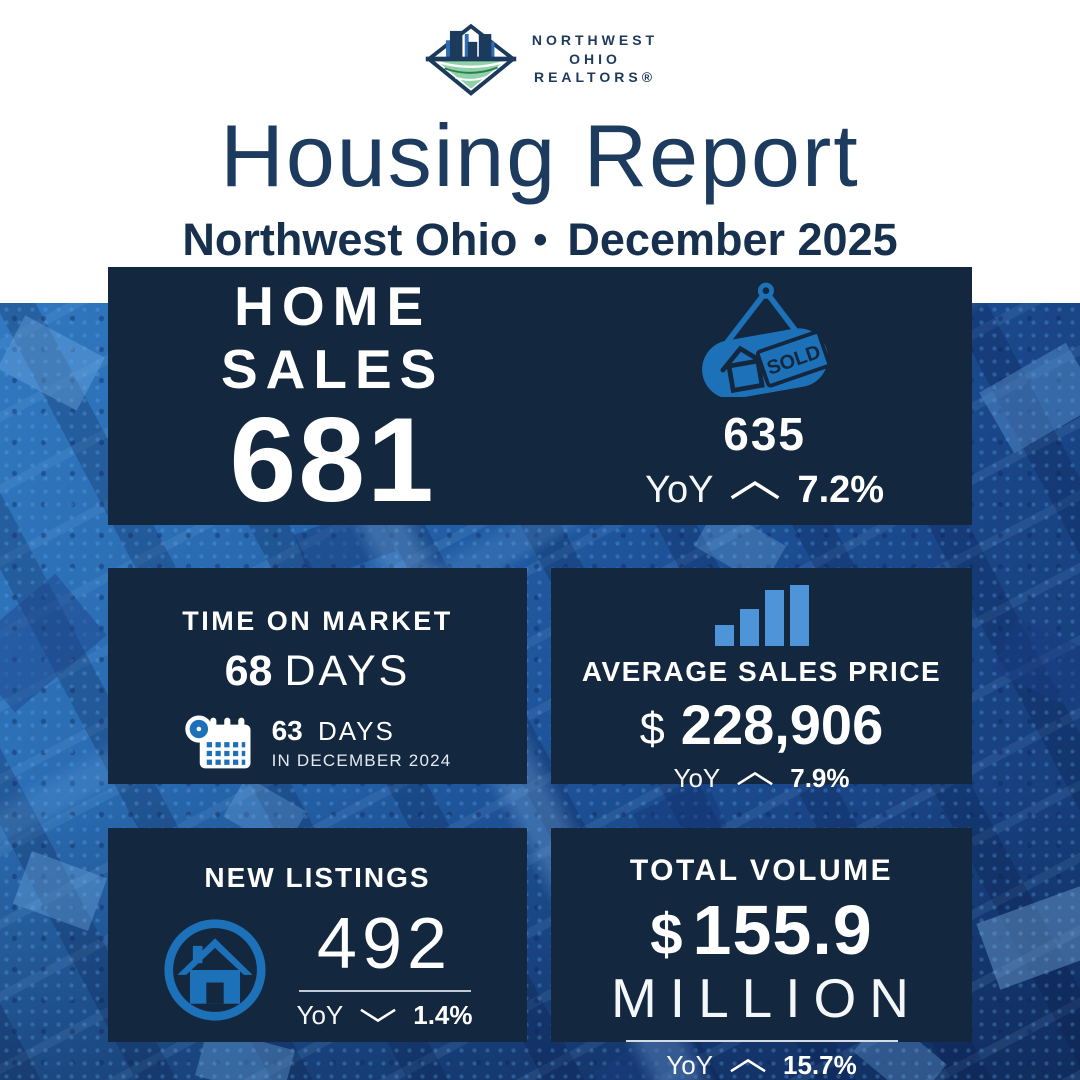  Describe the element at coordinates (732, 239) in the screenshot. I see `subtitle-period: December 2025` at that location.